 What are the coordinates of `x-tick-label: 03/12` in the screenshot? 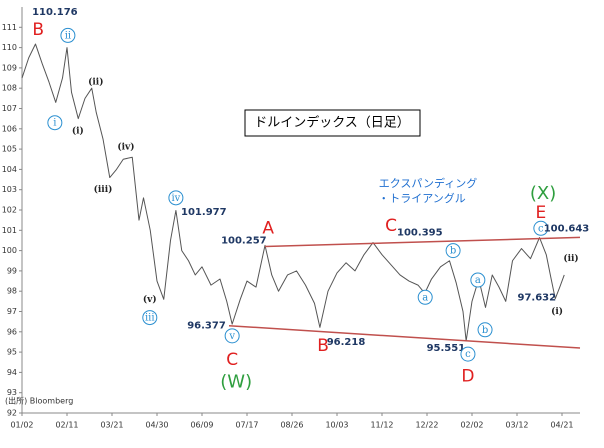 It's located at (516, 425).